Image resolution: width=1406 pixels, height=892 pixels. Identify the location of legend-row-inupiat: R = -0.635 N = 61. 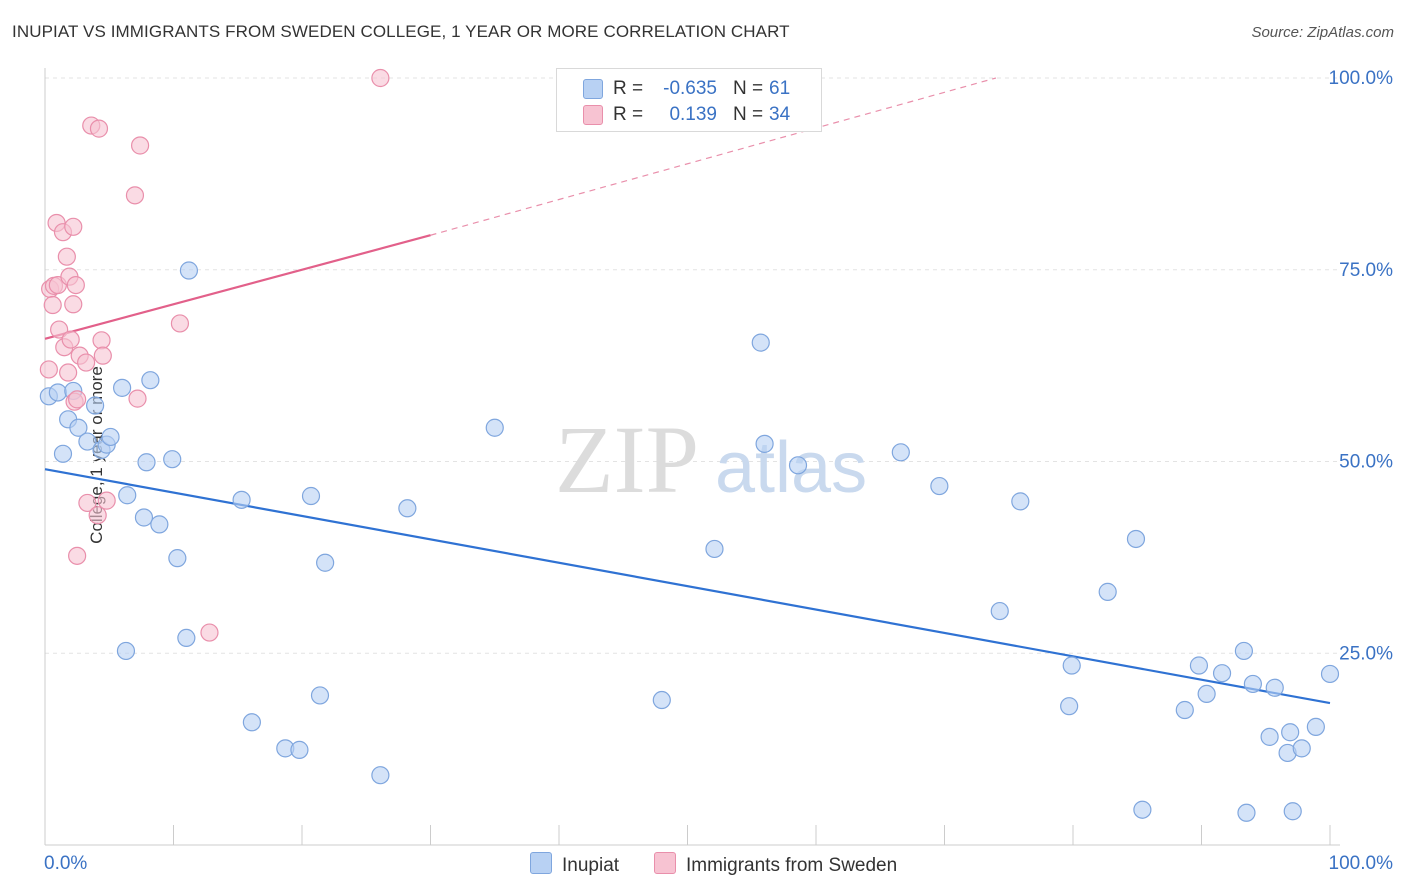
(689, 88).